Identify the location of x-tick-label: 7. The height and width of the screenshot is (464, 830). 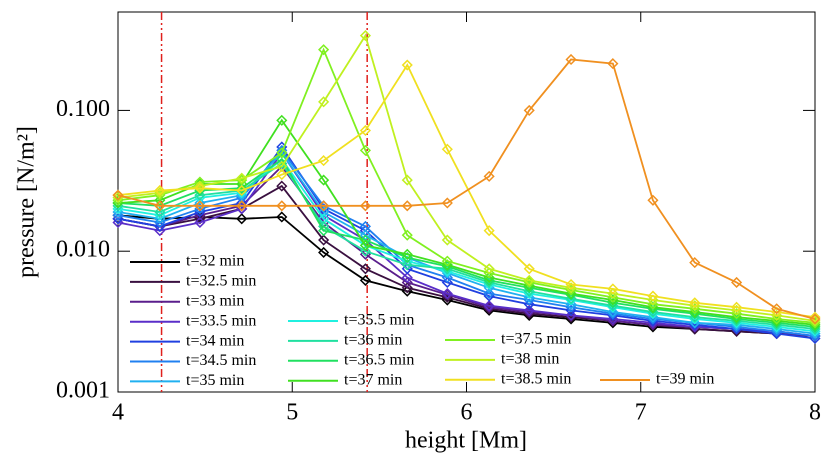
(641, 413).